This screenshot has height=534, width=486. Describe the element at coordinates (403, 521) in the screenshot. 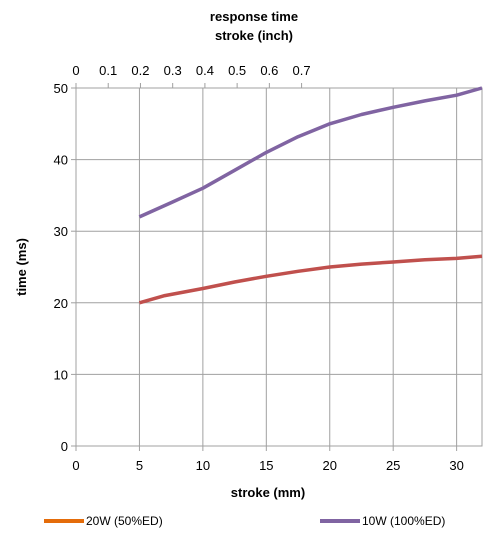

I see `legend-label-10w: 10W (100%ED)` at that location.